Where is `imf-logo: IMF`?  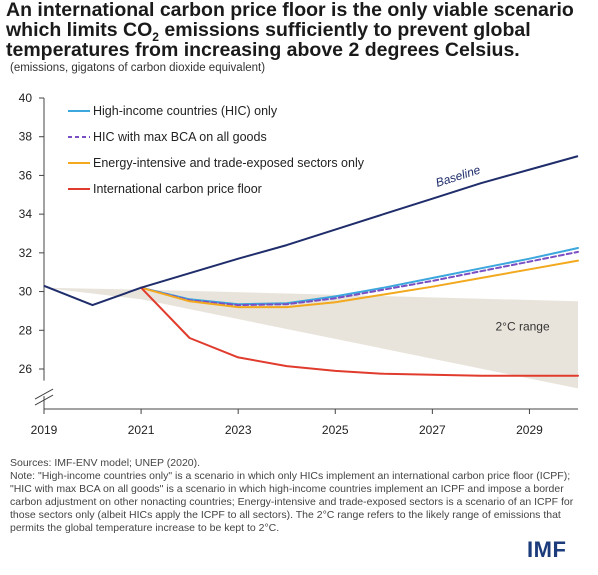 imf-logo: IMF is located at coordinates (547, 549).